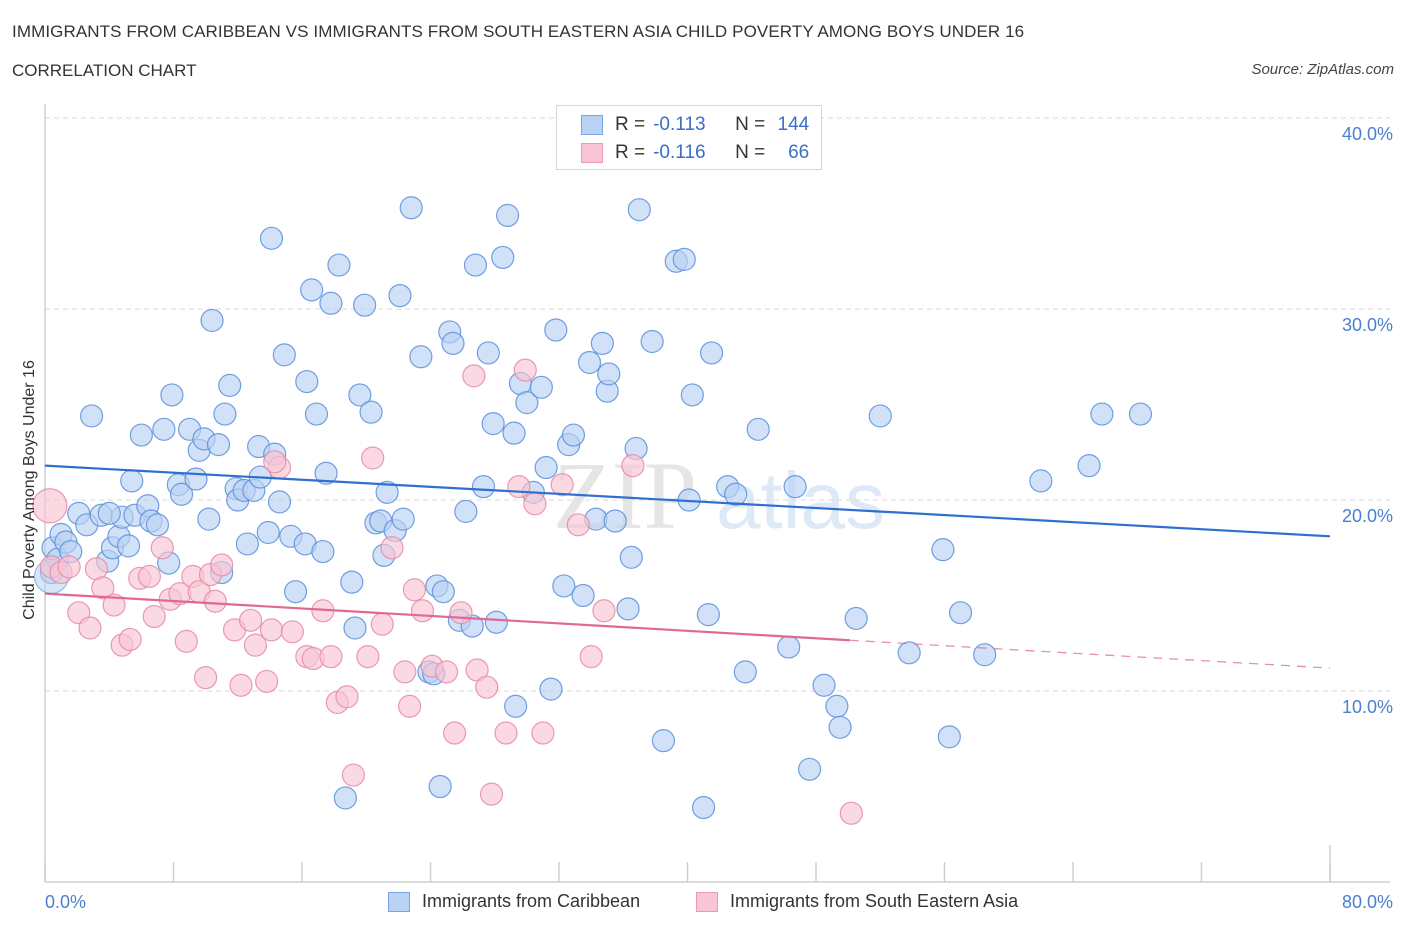 Image resolution: width=1406 pixels, height=930 pixels. What do you see at coordinates (1367, 325) in the screenshot?
I see `y-tick-label: 30.0%` at bounding box center [1367, 325].